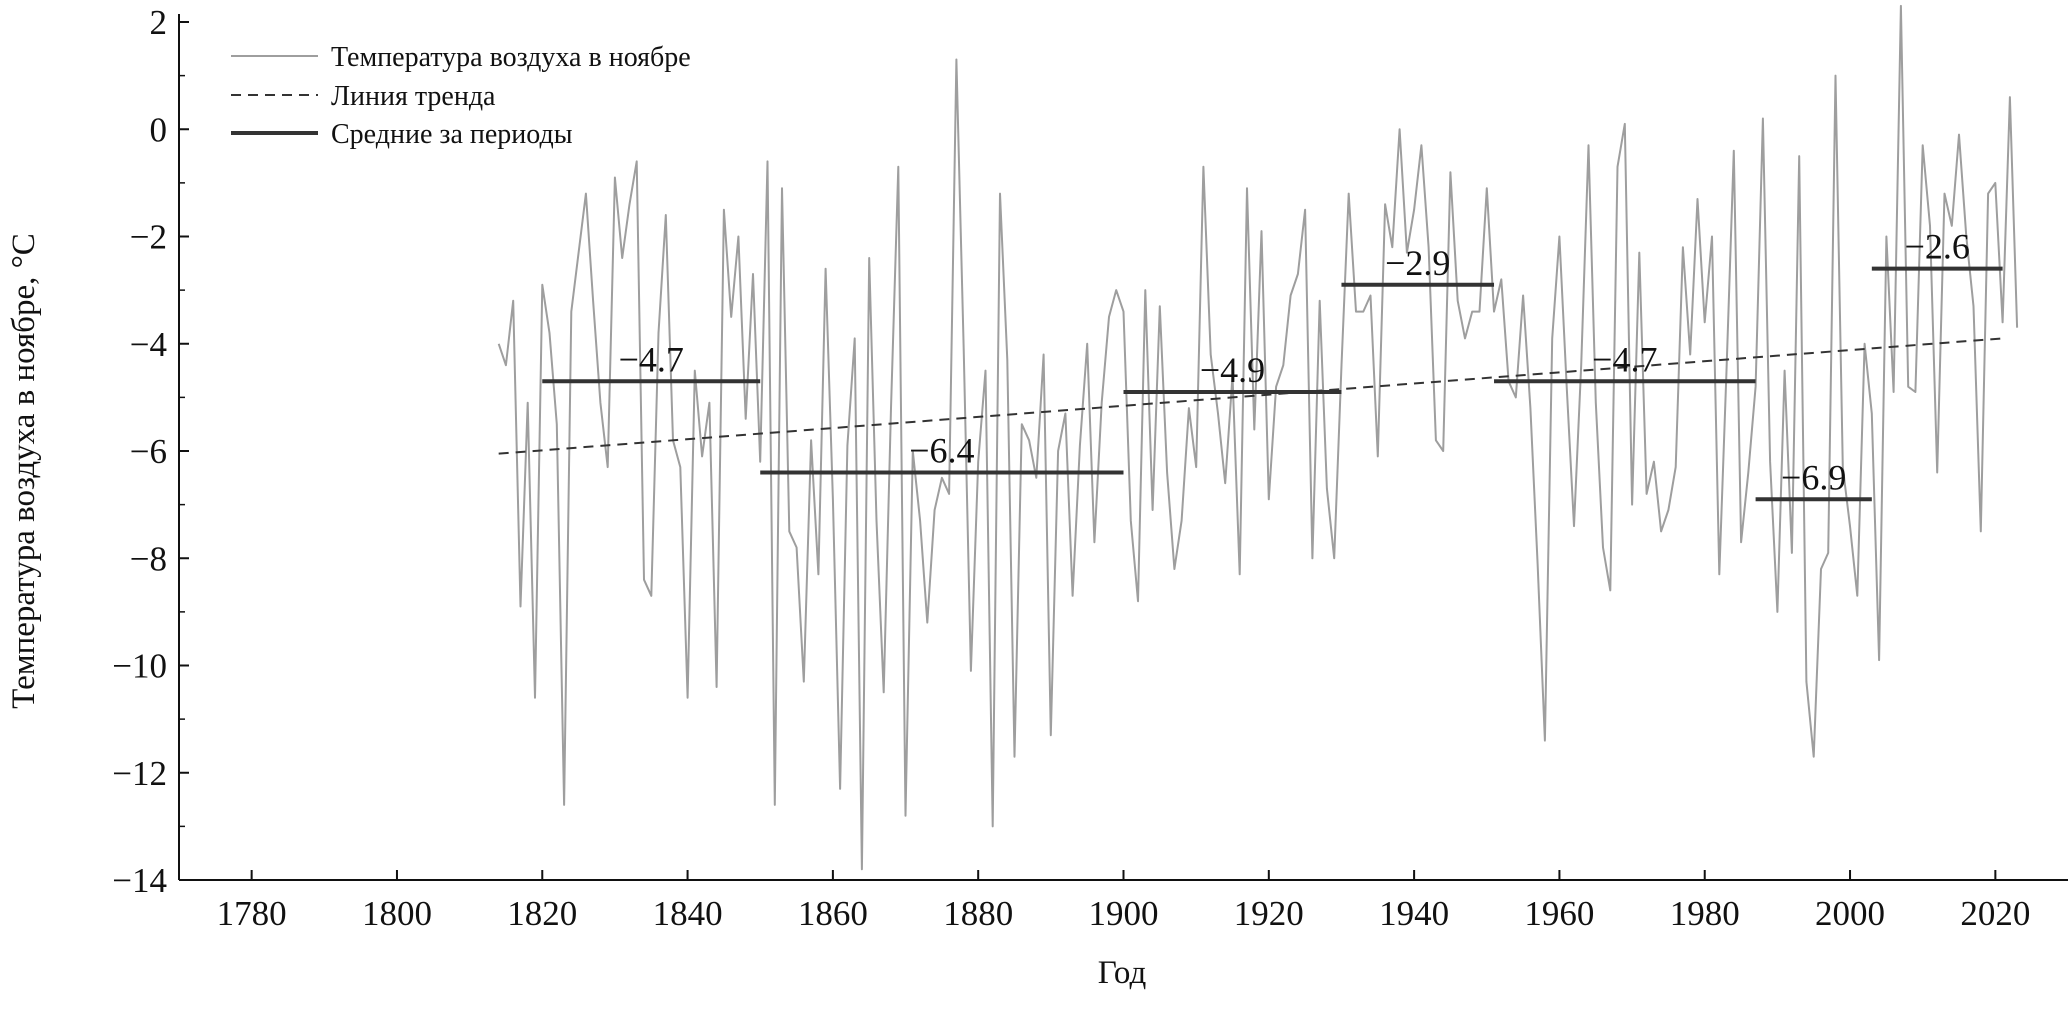  What do you see at coordinates (148, 237) in the screenshot?
I see `y-tick-label: −2` at bounding box center [148, 237].